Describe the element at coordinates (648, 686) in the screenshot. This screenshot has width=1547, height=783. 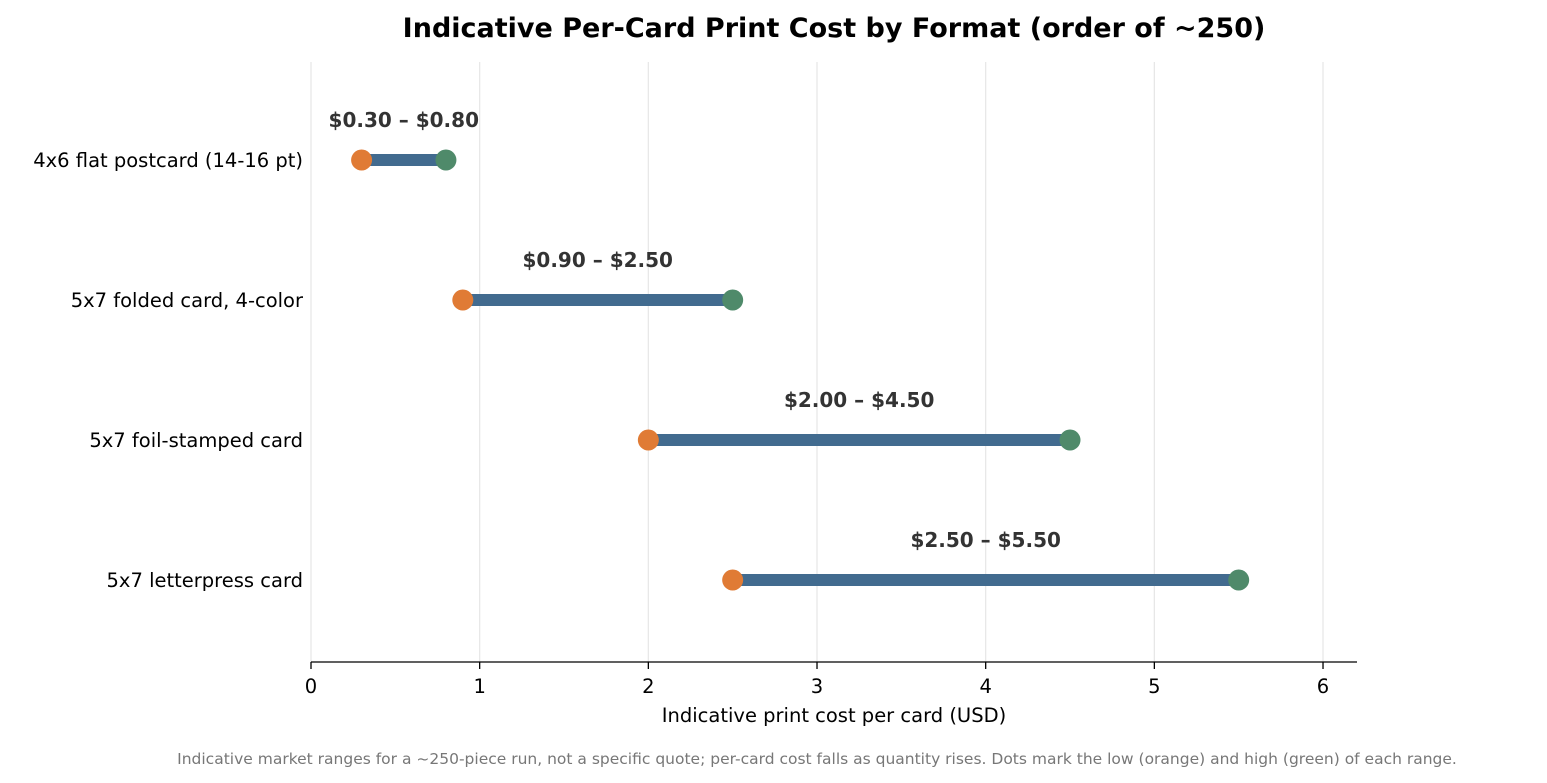
I see `x-tick-label: 2` at that location.